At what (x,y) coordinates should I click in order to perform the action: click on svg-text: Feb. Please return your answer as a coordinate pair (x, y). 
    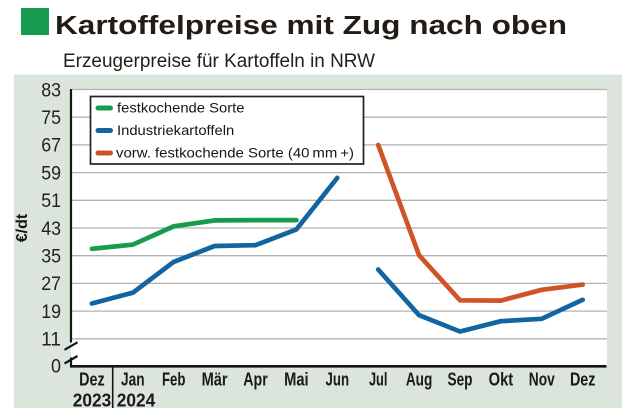
    Looking at the image, I should click on (174, 380).